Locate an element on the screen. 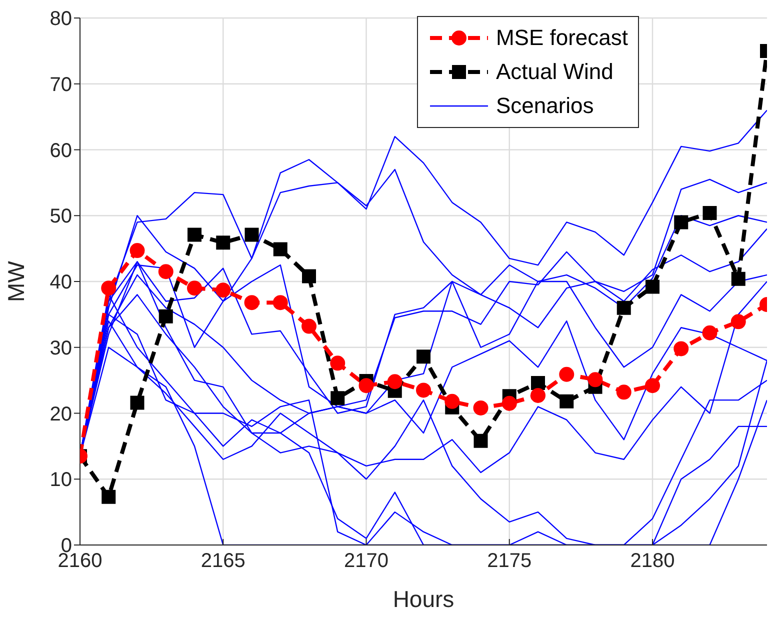  x-tick-label: 2180 is located at coordinates (652, 561).